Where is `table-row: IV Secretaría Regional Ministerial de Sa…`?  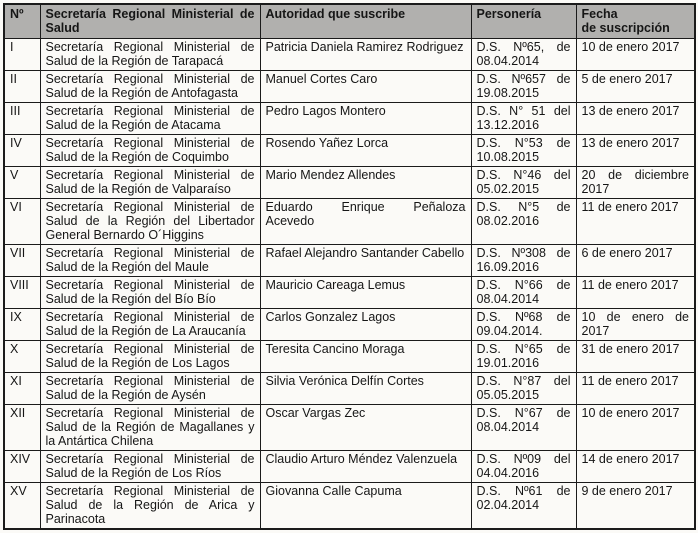
table-row: IV Secretaría Regional Ministerial de Sa… is located at coordinates (349, 150).